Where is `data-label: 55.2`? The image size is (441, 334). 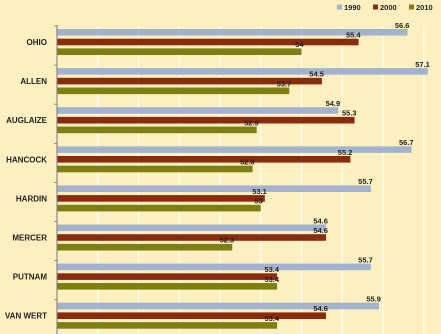 data-label: 55.2 is located at coordinates (345, 152).